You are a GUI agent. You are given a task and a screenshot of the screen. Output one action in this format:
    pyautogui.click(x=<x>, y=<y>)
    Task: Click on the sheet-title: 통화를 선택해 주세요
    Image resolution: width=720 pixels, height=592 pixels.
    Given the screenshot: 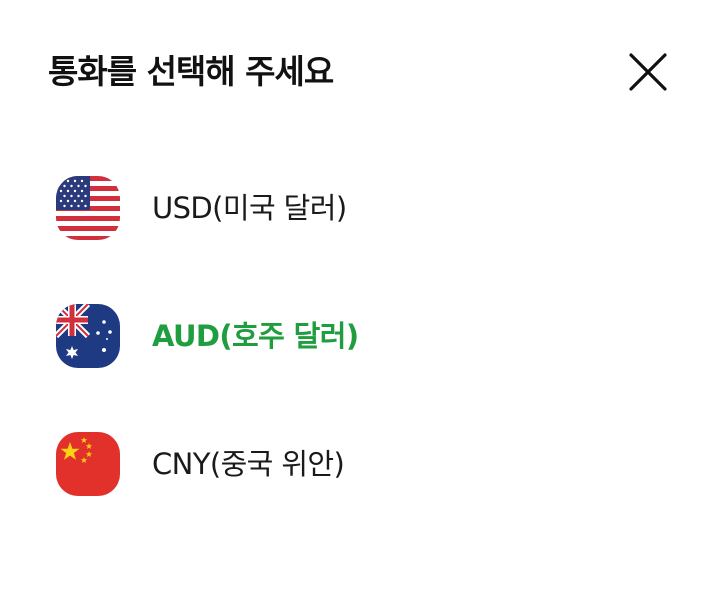 What is the action you would take?
    pyautogui.click(x=191, y=71)
    